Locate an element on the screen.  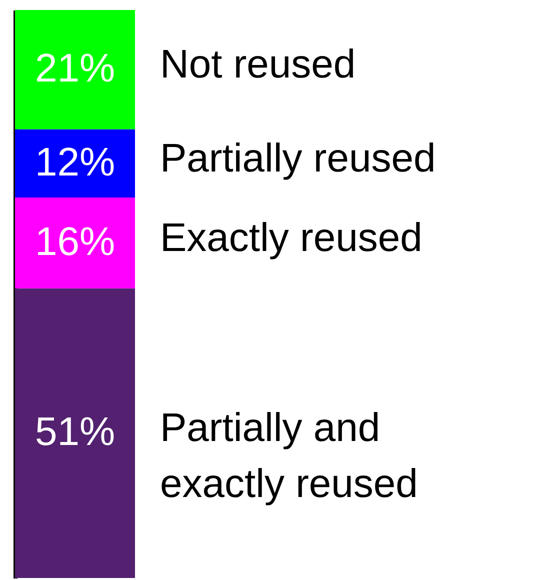
data-label: 12% is located at coordinates (75, 162).